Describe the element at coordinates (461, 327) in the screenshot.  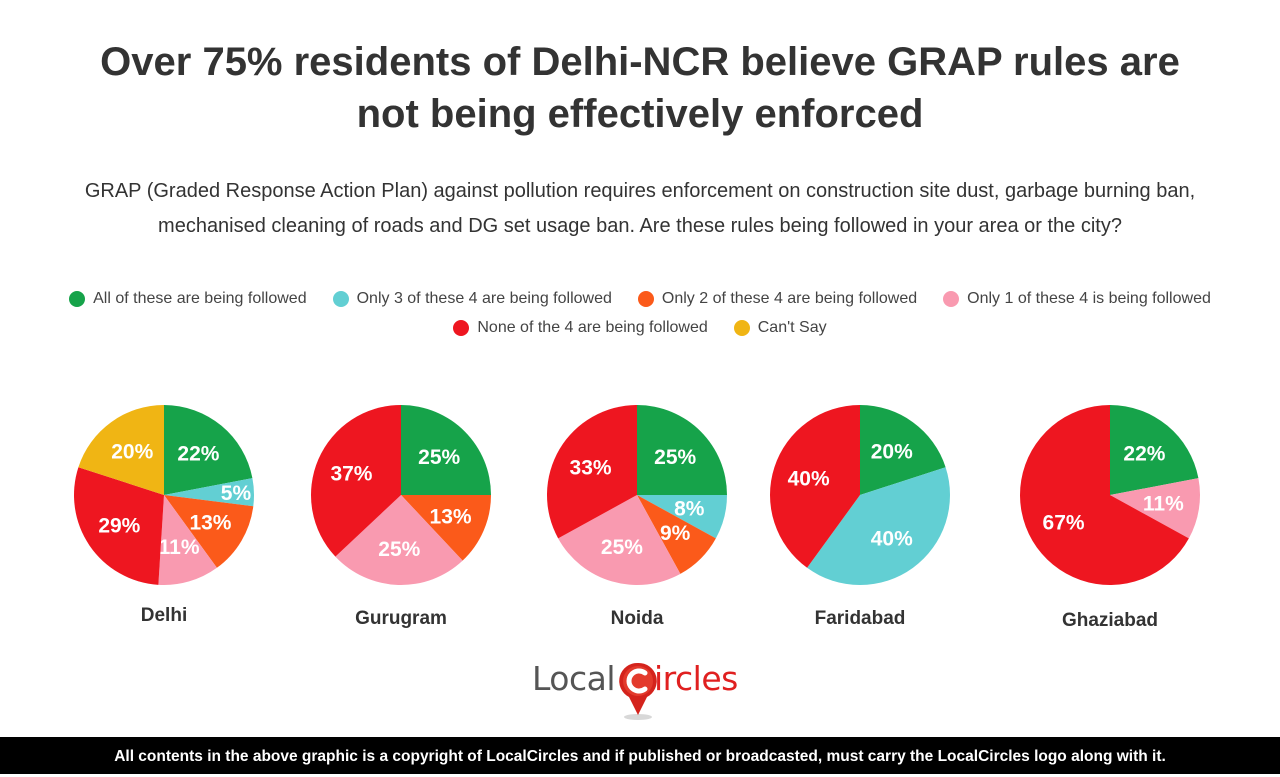
I see `legend-swatch-none` at that location.